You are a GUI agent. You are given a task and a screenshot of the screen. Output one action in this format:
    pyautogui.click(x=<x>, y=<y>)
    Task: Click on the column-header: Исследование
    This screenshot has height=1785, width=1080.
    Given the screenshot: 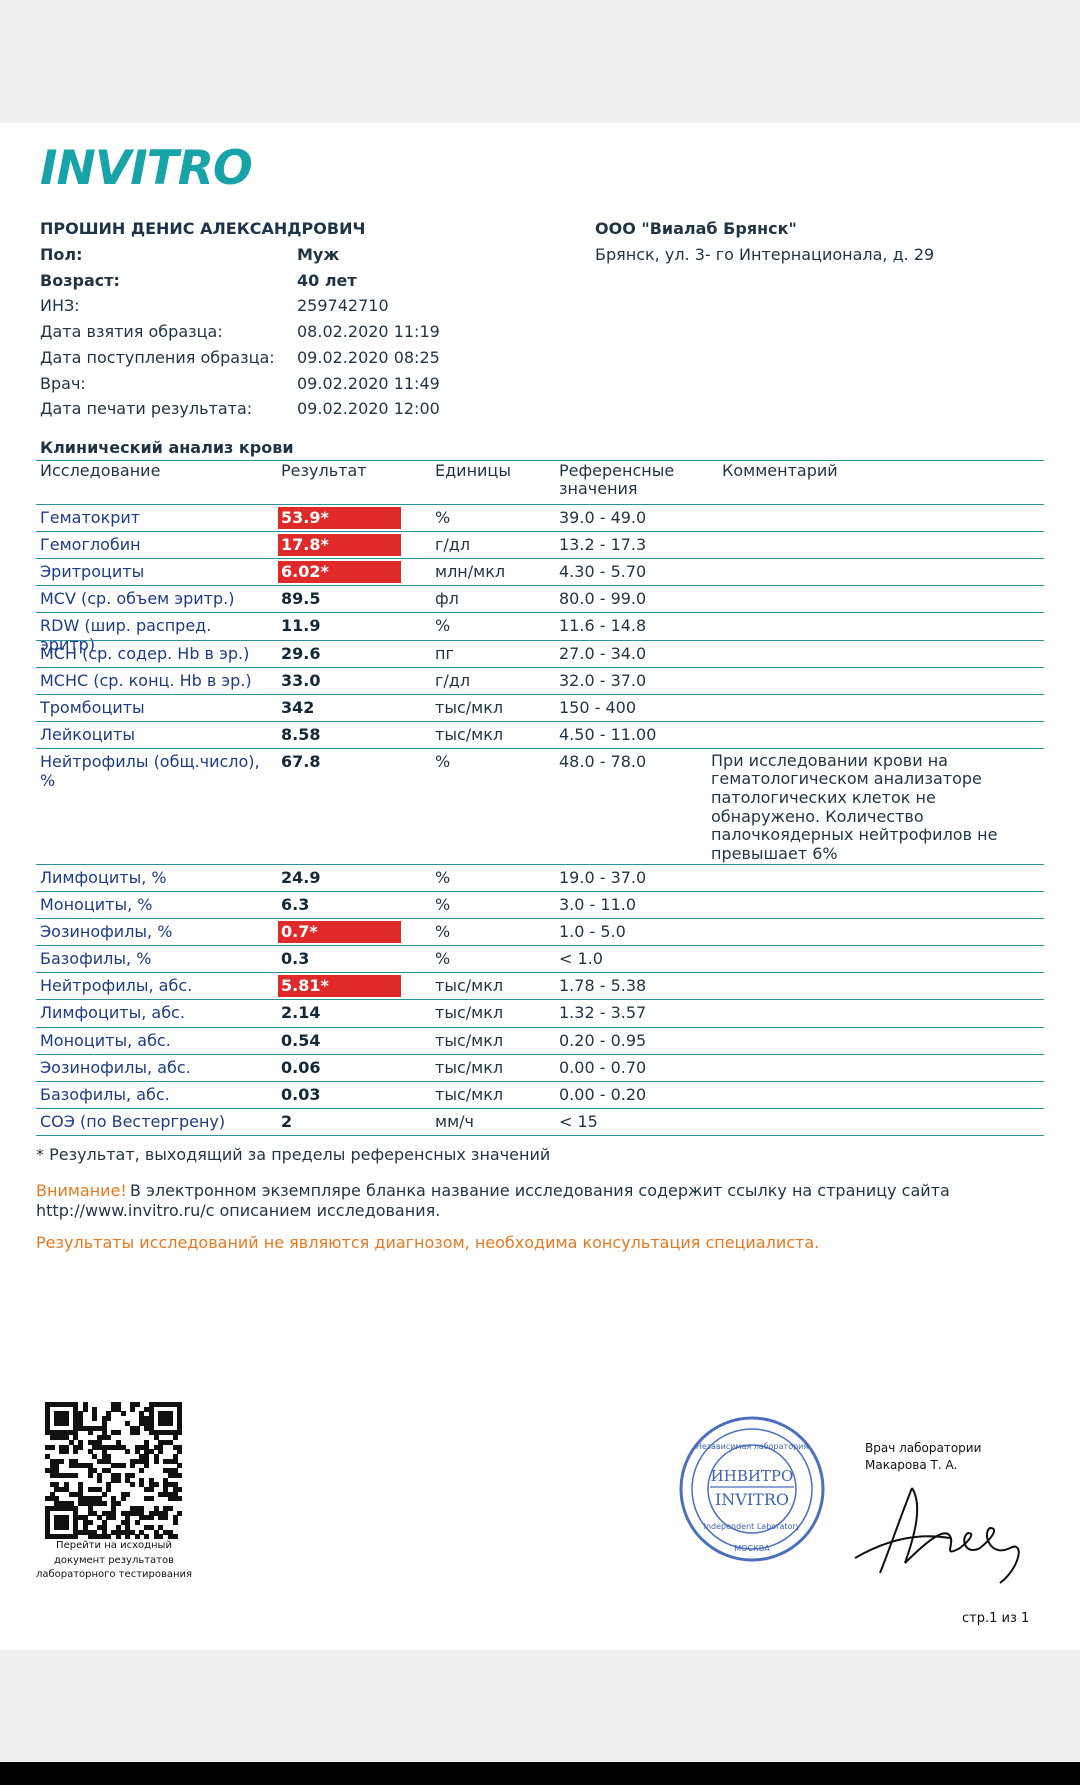 What is the action you would take?
    pyautogui.click(x=100, y=470)
    